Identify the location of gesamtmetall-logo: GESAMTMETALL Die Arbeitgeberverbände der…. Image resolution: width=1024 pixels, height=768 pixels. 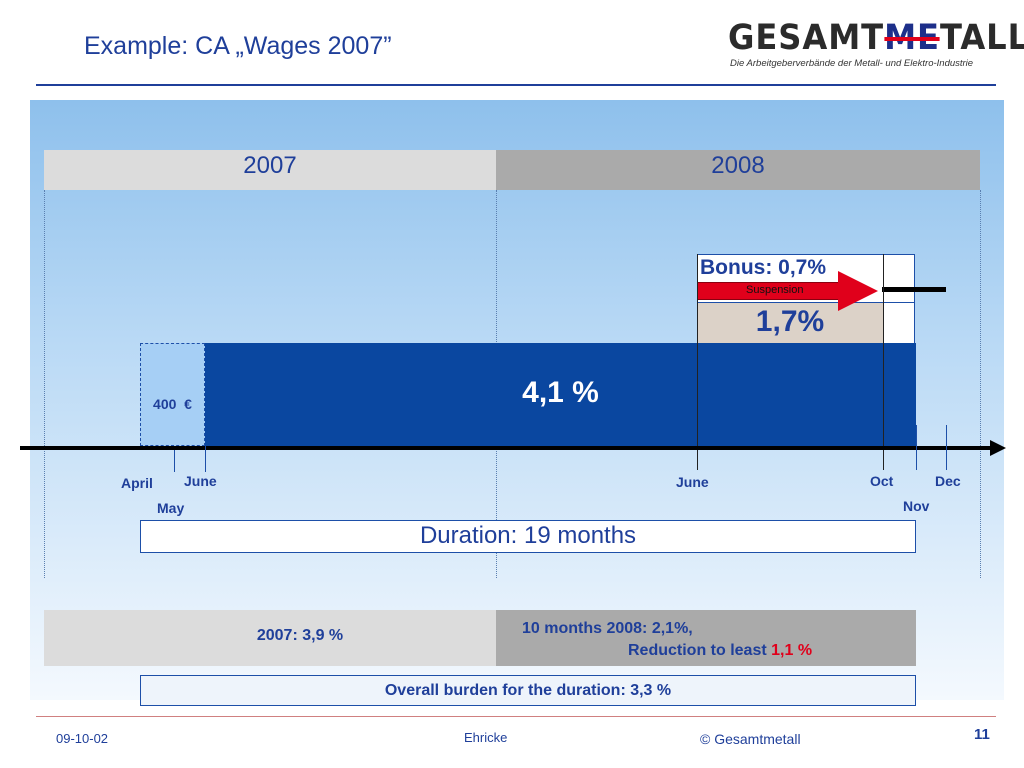
(876, 44).